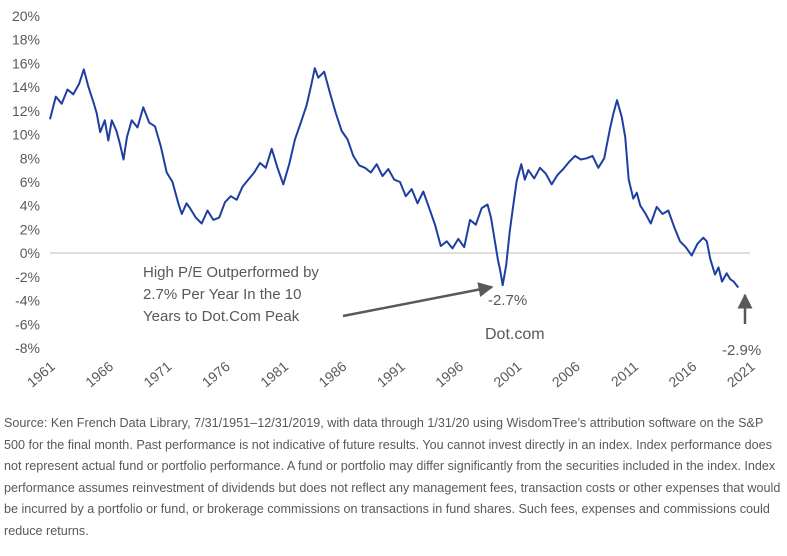 The height and width of the screenshot is (556, 787). Describe the element at coordinates (30, 206) in the screenshot. I see `y-tick-label: 4%` at that location.